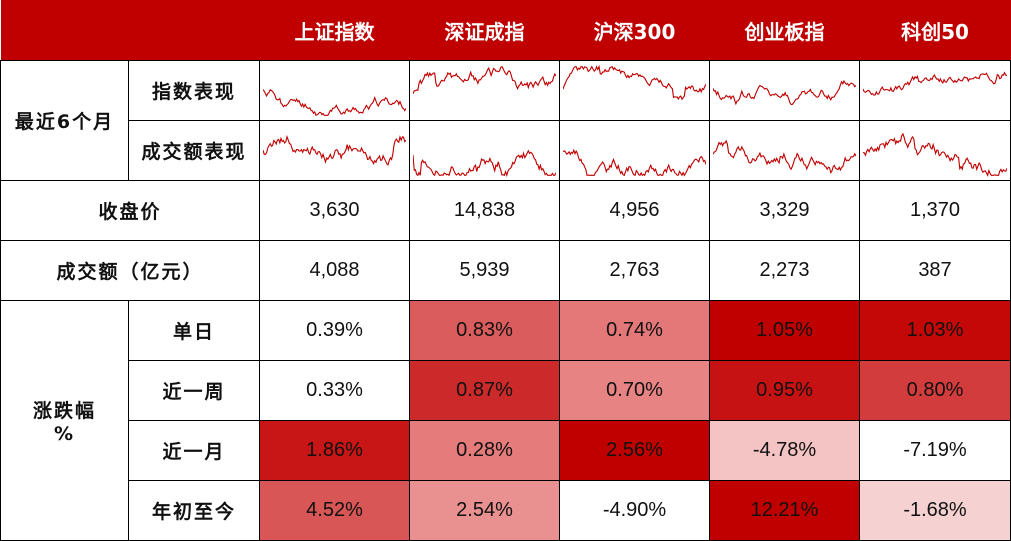 The width and height of the screenshot is (1011, 541). I want to click on sparkline-volume-csi300, so click(634, 150).